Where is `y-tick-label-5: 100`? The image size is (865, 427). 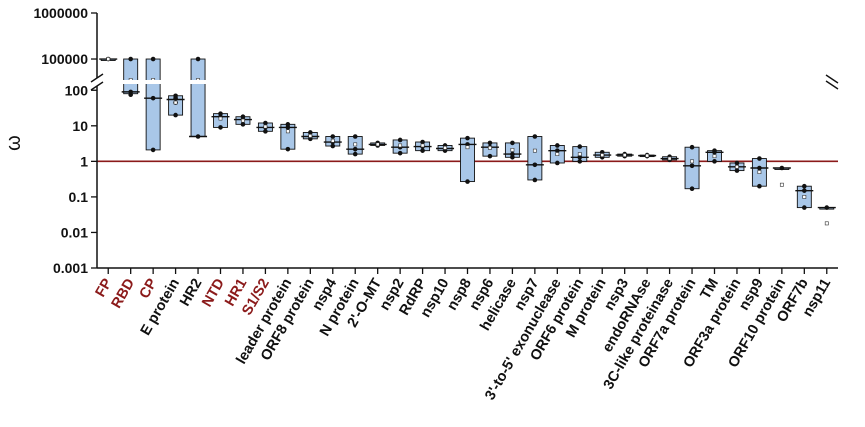
y-tick-label-5: 100 is located at coordinates (77, 90).